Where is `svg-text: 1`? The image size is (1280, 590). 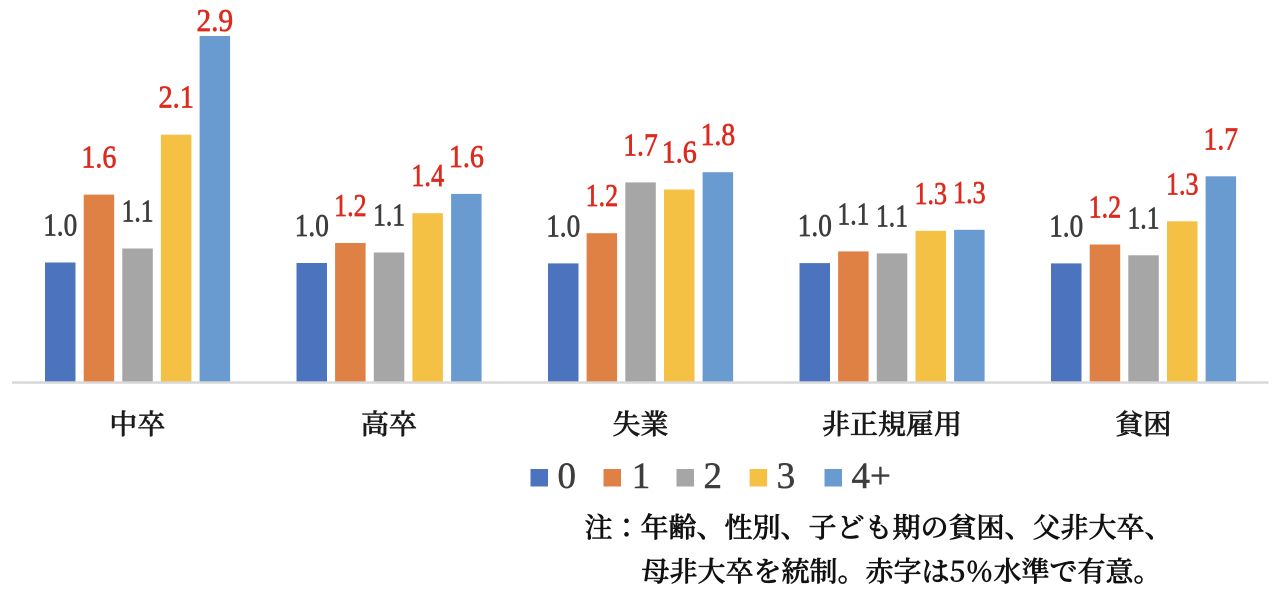
svg-text: 1 is located at coordinates (641, 476).